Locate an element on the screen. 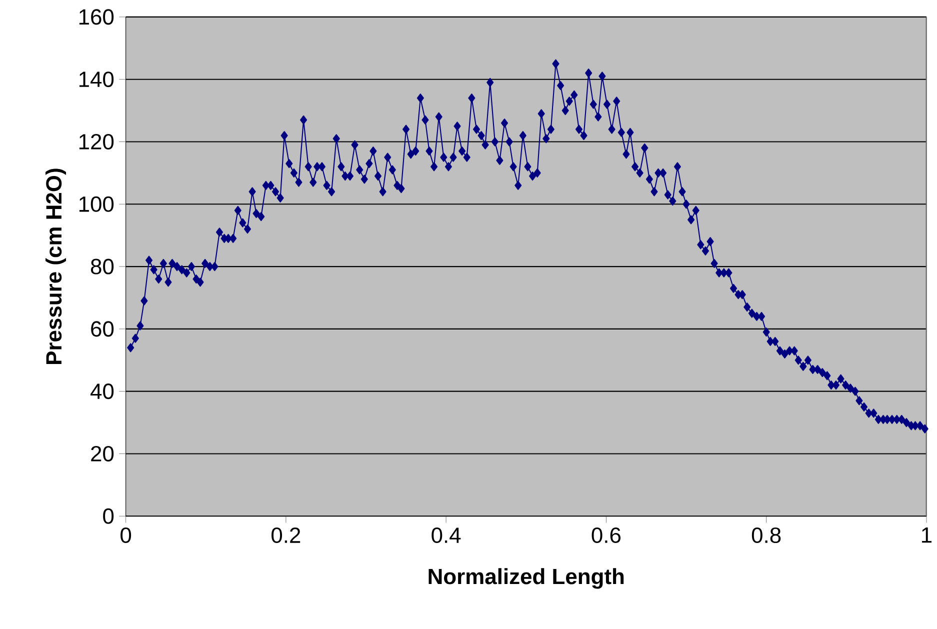 This screenshot has height=629, width=937. y-axis-title: Pressure (cm H2O) is located at coordinates (56, 266).